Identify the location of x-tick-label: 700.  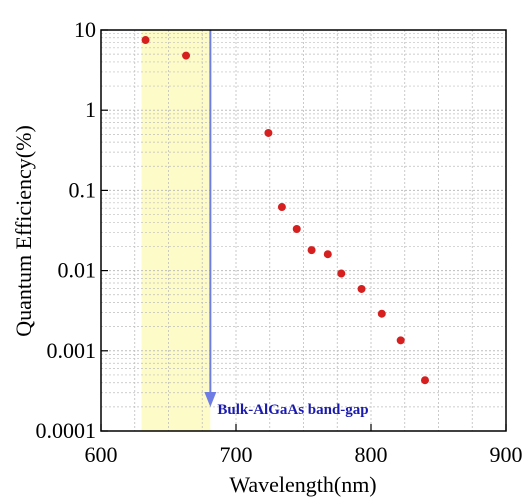
(236, 454).